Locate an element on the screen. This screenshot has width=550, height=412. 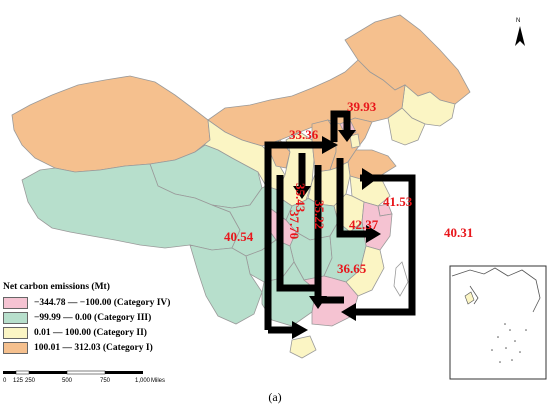
flow-label-37-70: 37.70 is located at coordinates (294, 224).